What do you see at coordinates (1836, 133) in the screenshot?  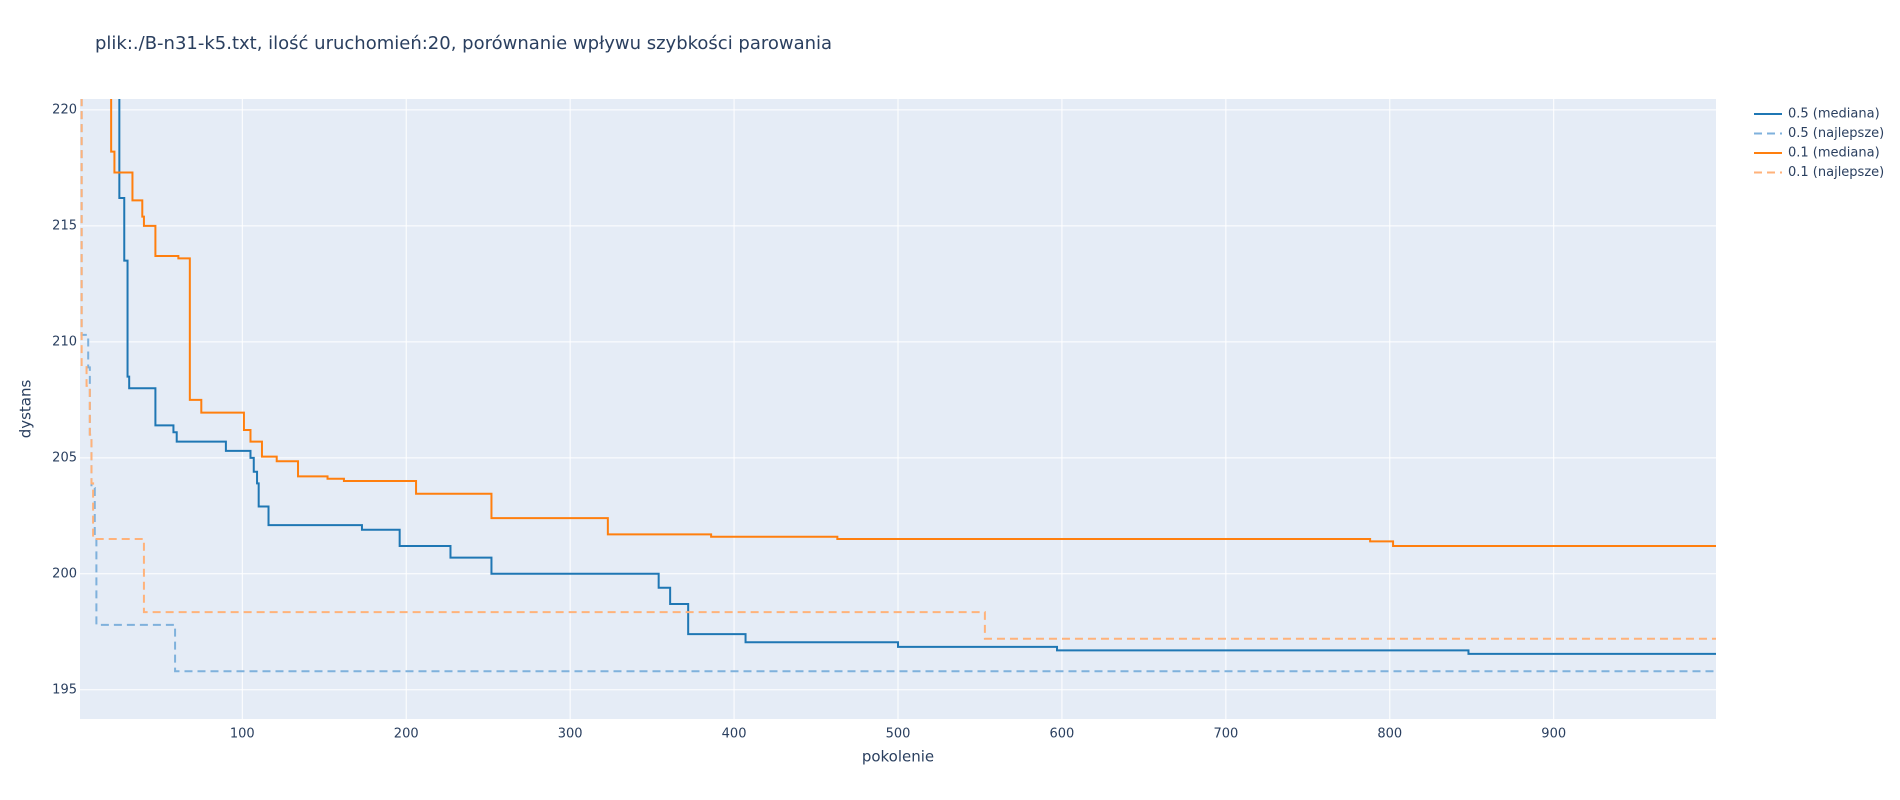 I see `legend-label: 0.5 (najlepsze)` at bounding box center [1836, 133].